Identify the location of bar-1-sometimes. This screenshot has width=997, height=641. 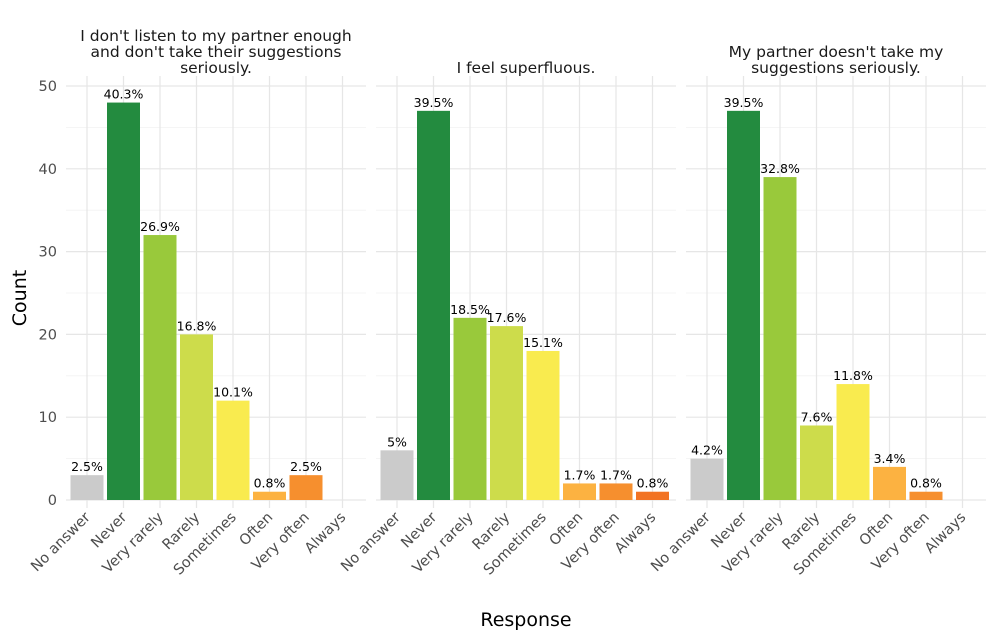
(233, 450).